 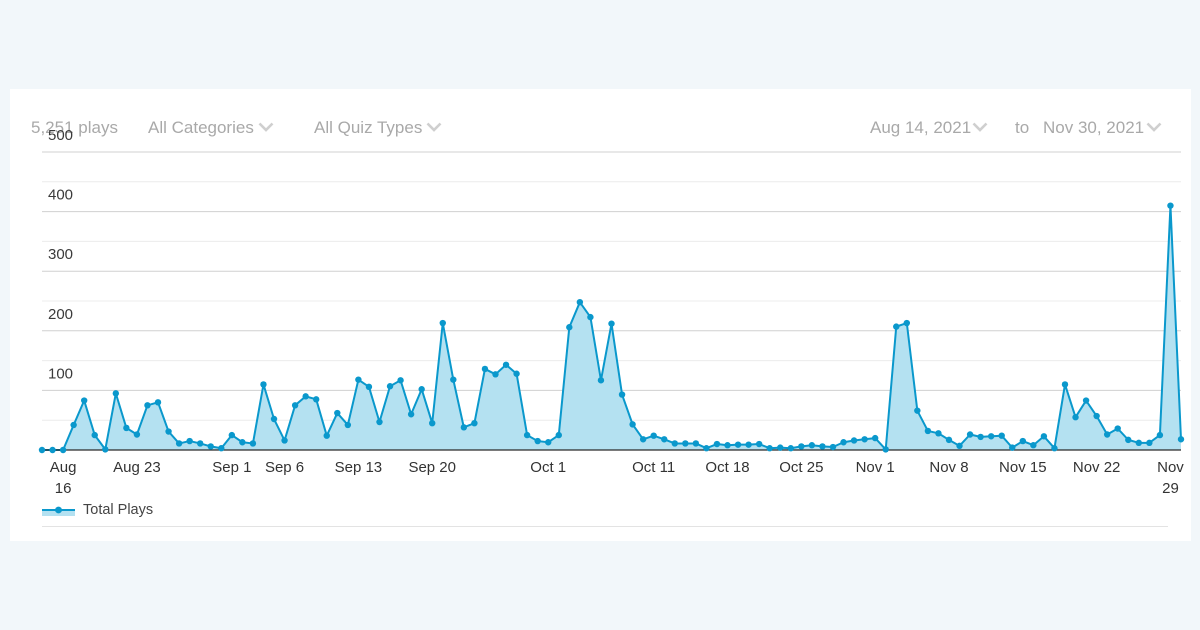 I want to click on legend-item-total-plays: Total Plays, so click(x=97, y=510).